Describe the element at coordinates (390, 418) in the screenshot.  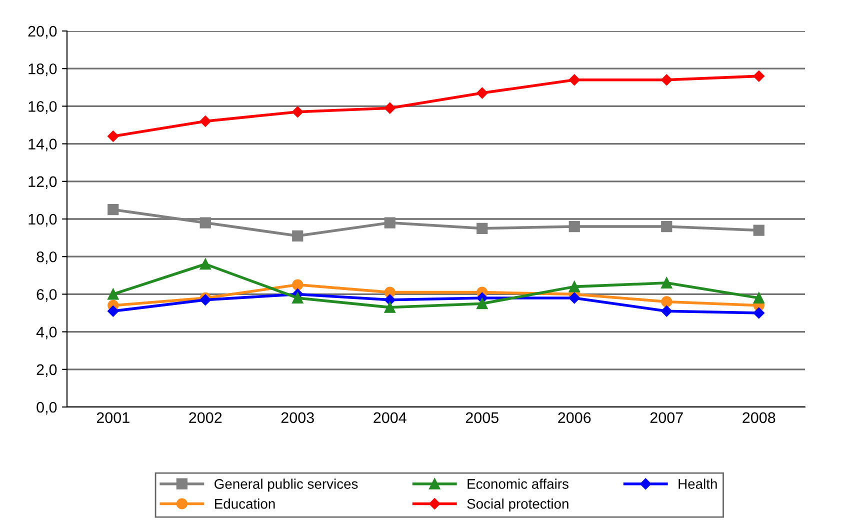
I see `x-tick-label: 2004` at that location.